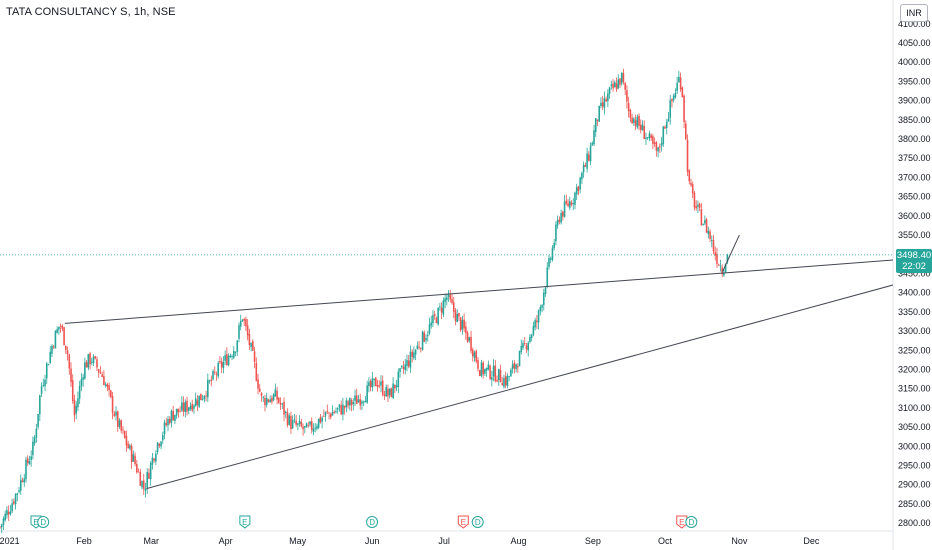 Image resolution: width=932 pixels, height=550 pixels. I want to click on symbol-title: TATA CONSULTANCY S, 1h, NSE, so click(91, 12).